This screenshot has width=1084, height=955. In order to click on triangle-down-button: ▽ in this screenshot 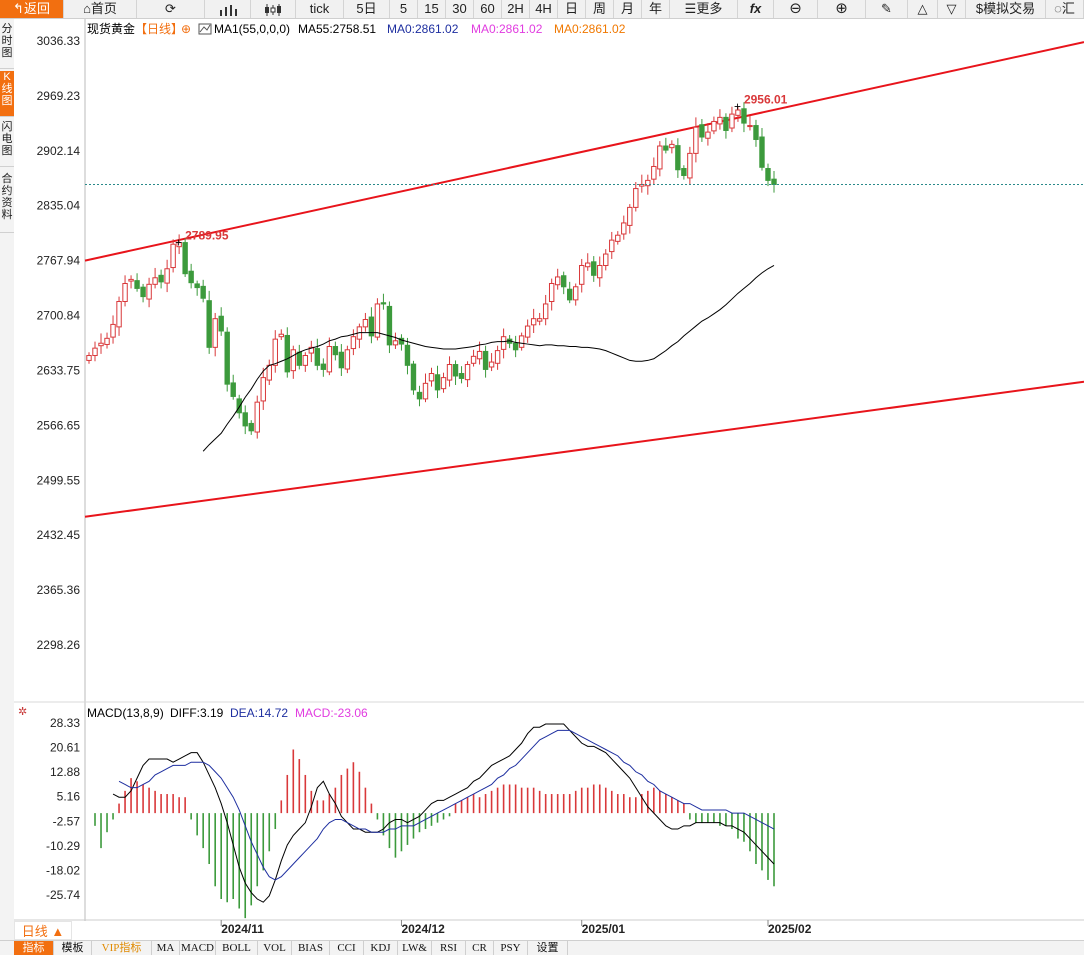, I will do `click(952, 9)`.